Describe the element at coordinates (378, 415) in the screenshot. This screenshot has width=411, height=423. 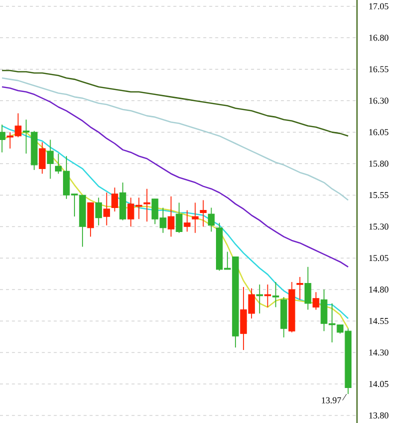
I see `y-tick-label: 13.80` at that location.